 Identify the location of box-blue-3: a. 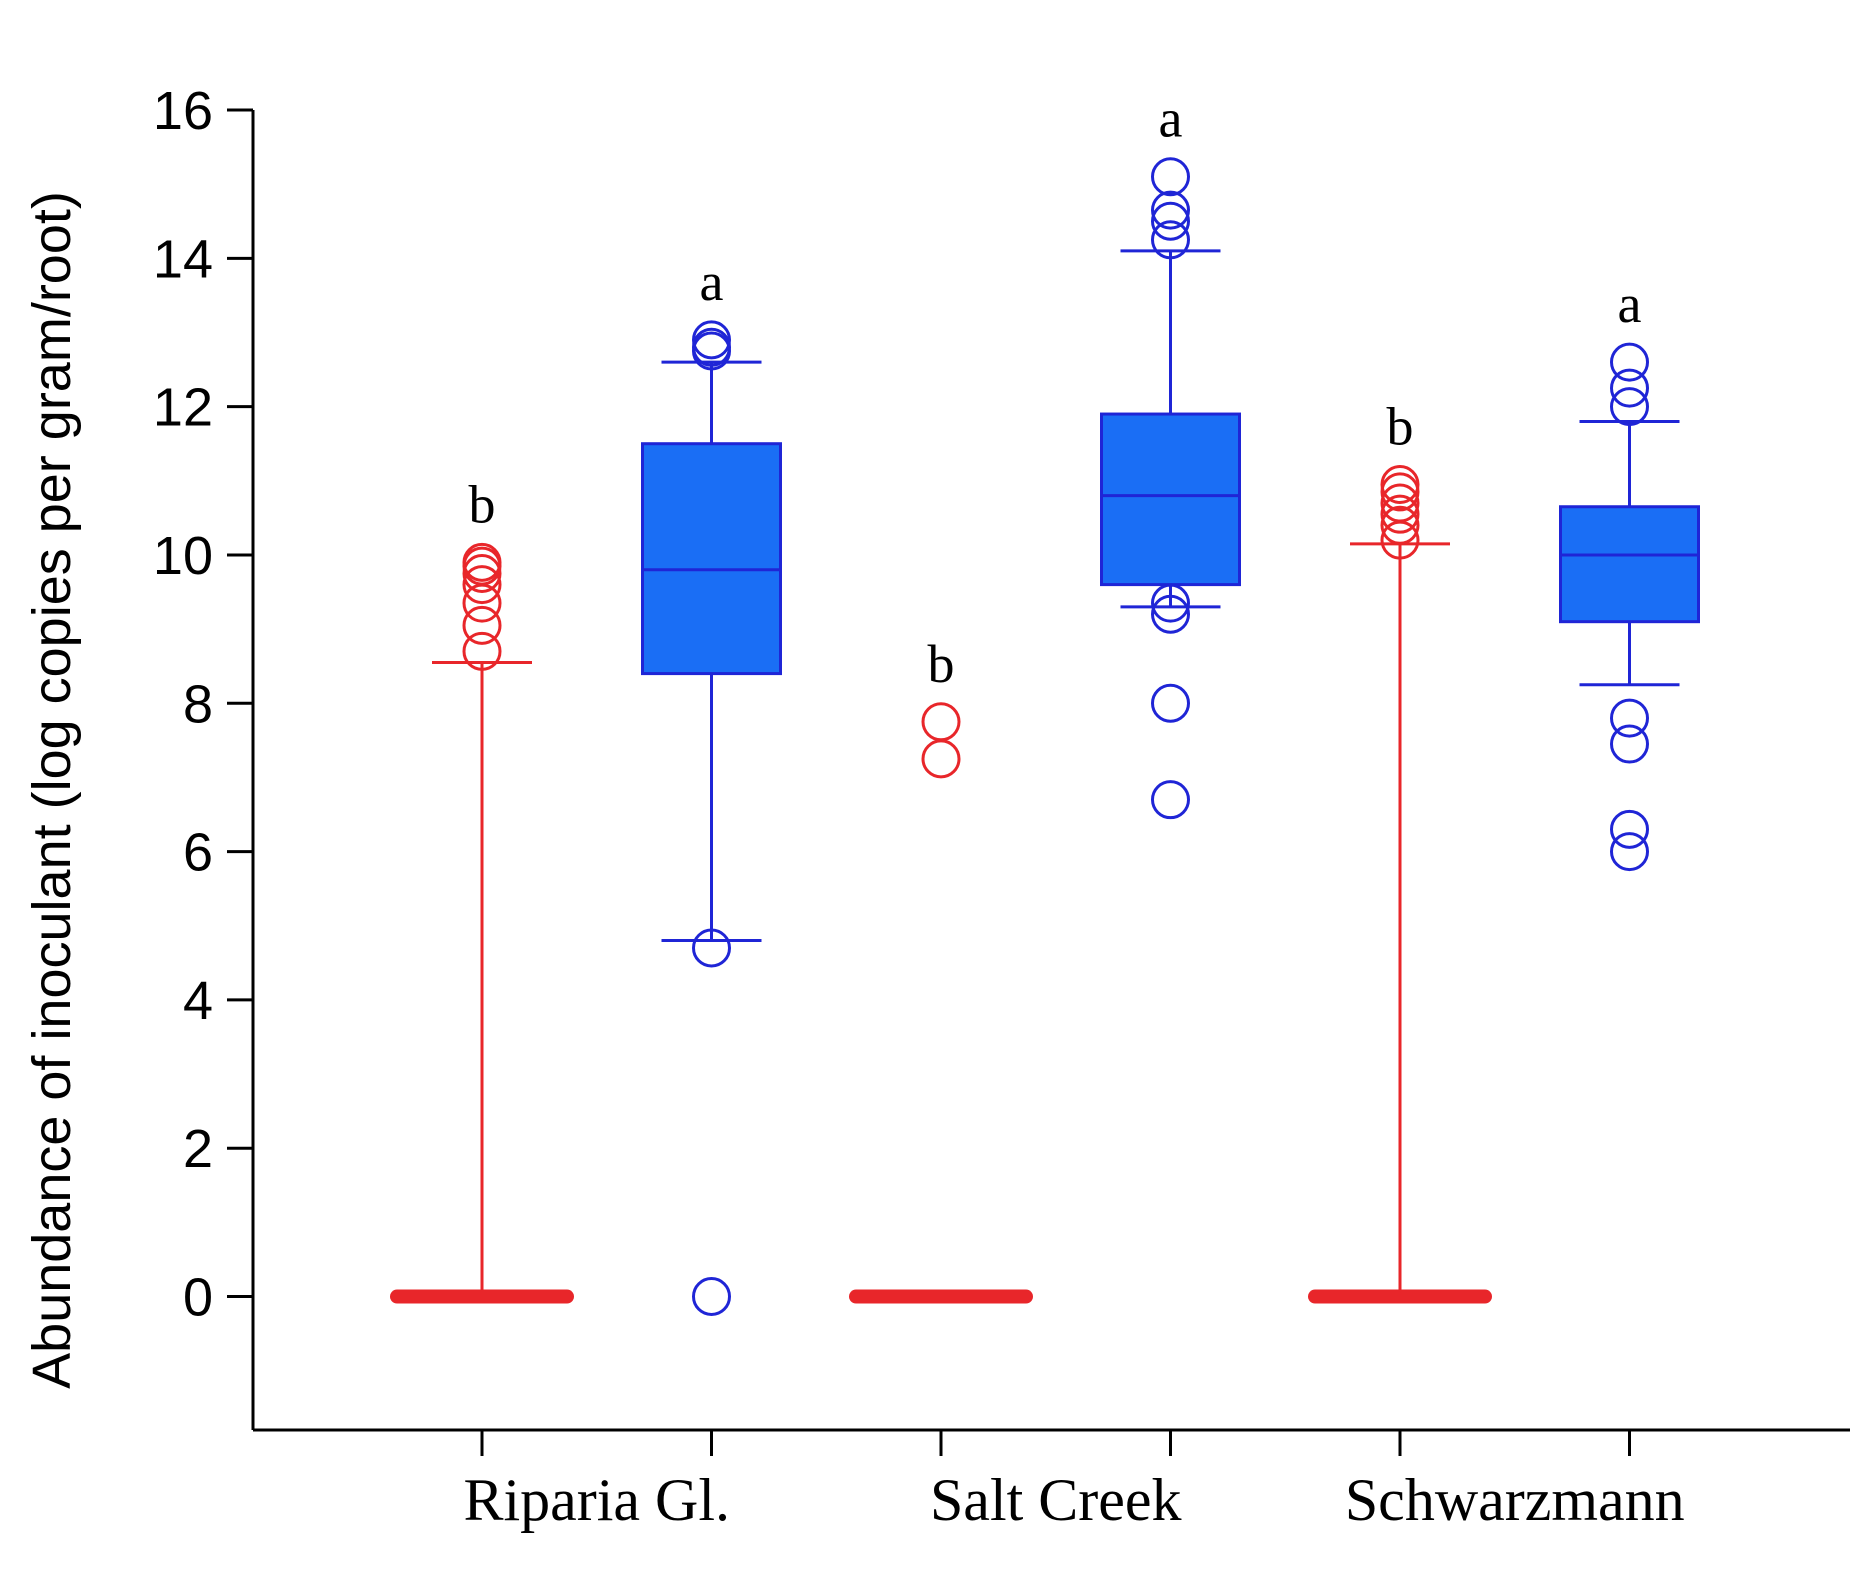
(1170, 454).